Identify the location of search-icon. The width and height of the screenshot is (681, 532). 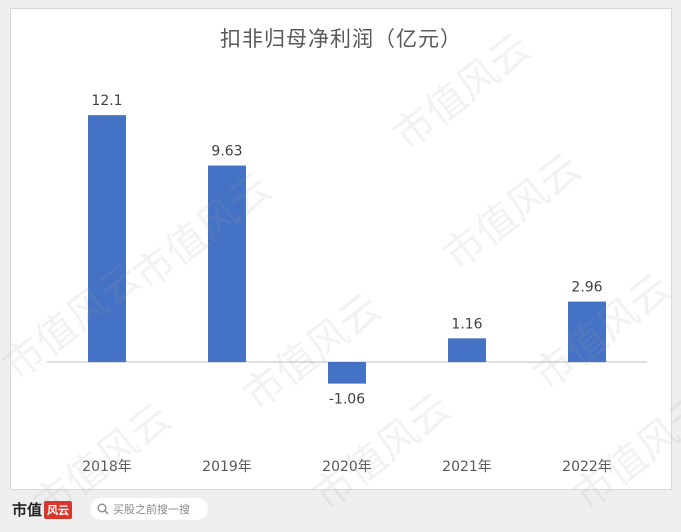
(103, 509).